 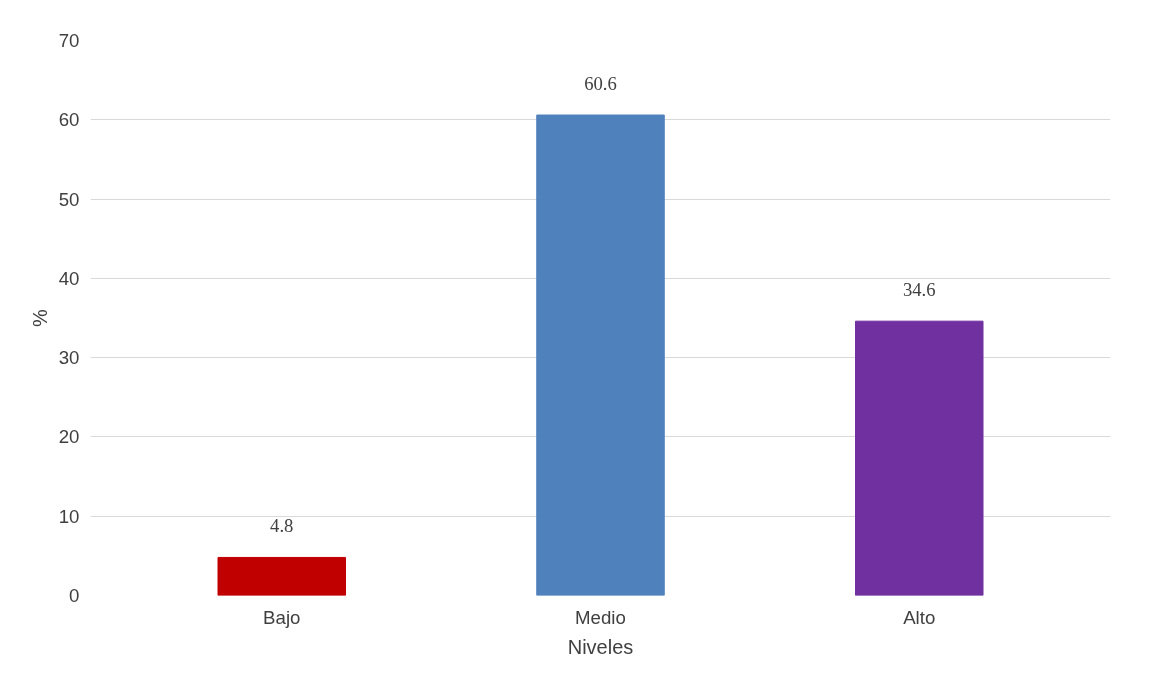 What do you see at coordinates (69, 278) in the screenshot?
I see `y-tick-label: 40` at bounding box center [69, 278].